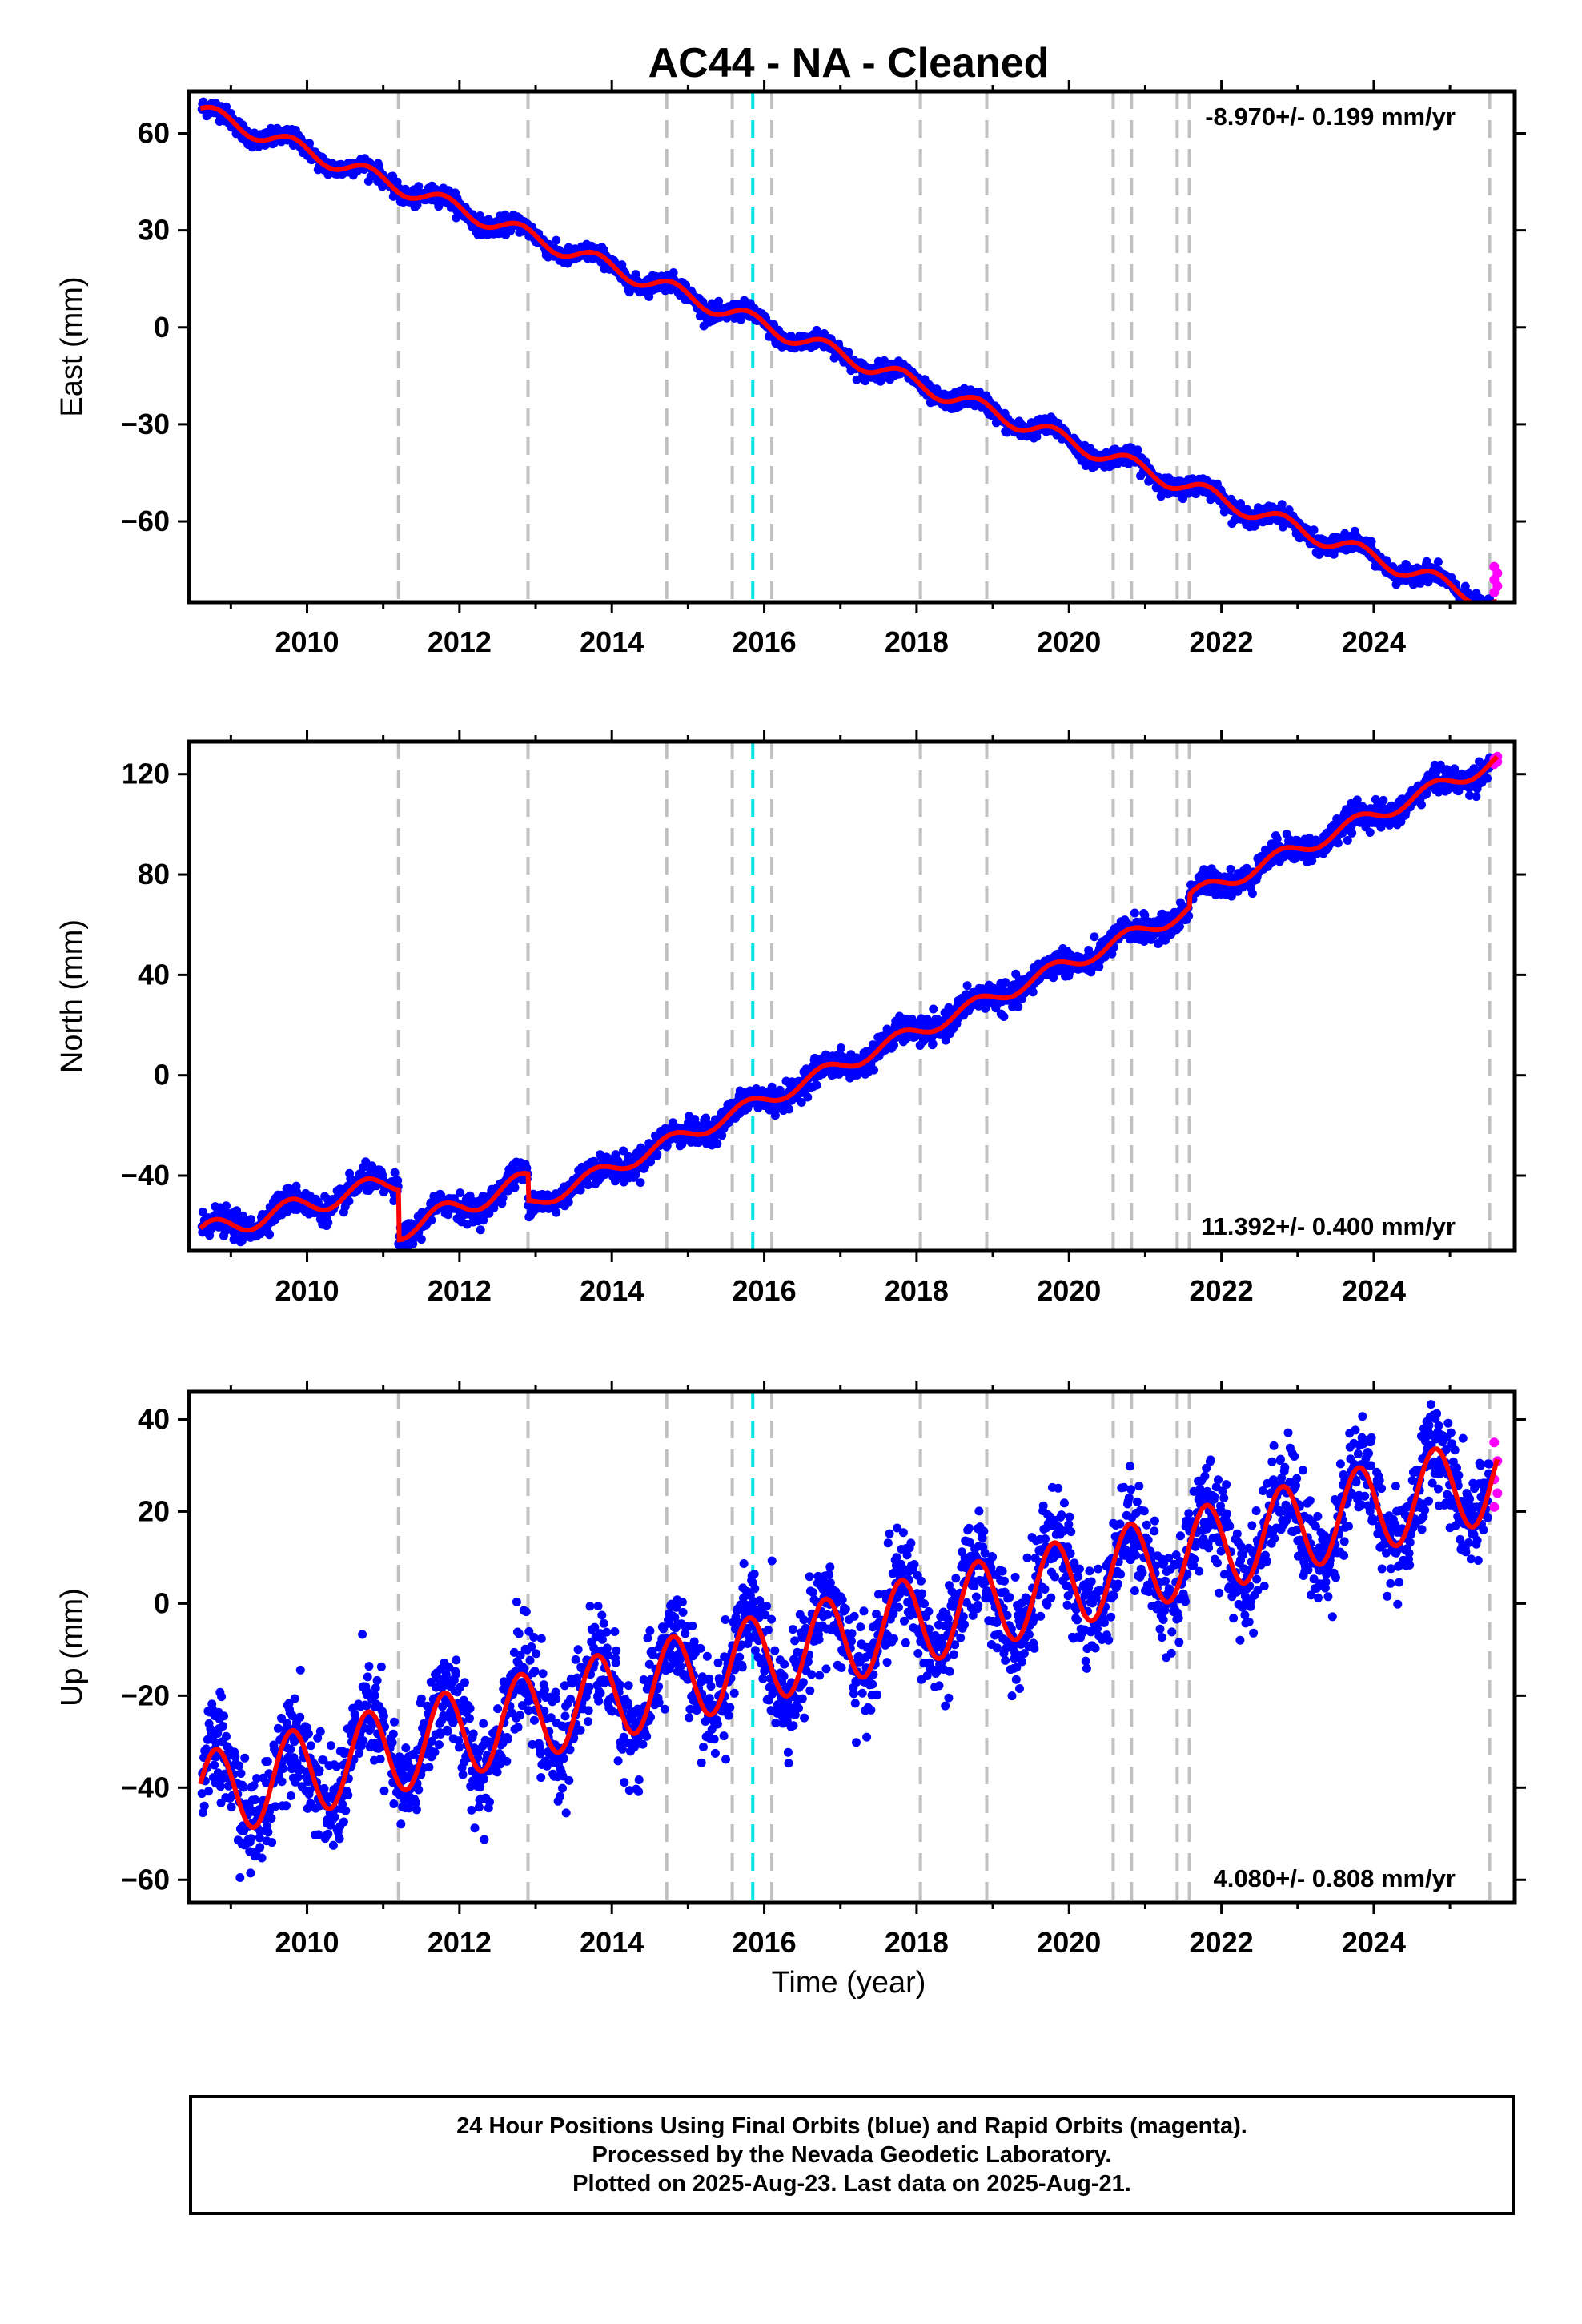  Describe the element at coordinates (1330, 117) in the screenshot. I see `rate-label: -8.970+/- 0.199 mm/yr` at that location.